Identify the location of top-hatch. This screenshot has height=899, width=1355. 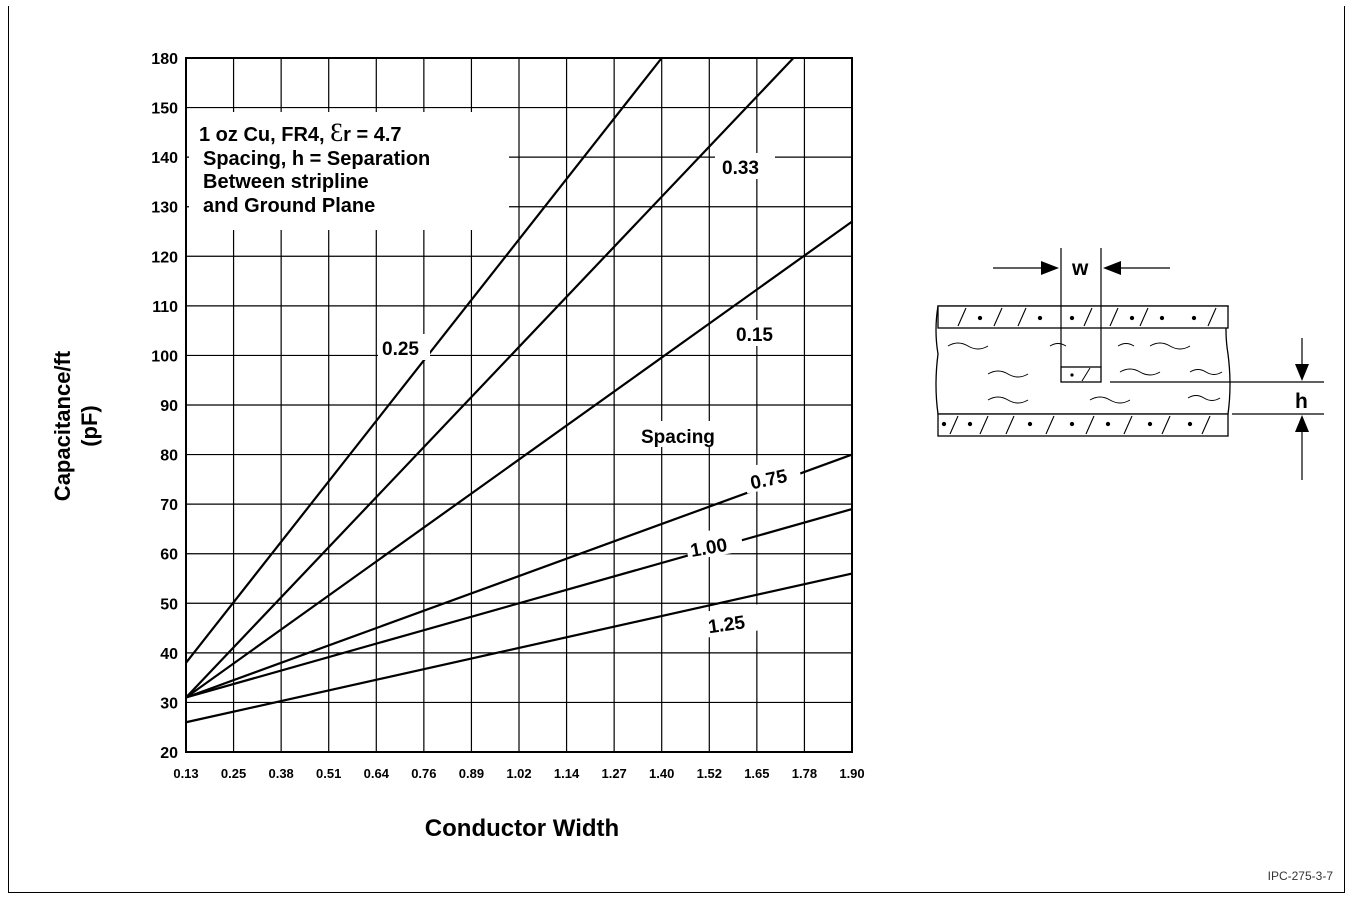
(1087, 317).